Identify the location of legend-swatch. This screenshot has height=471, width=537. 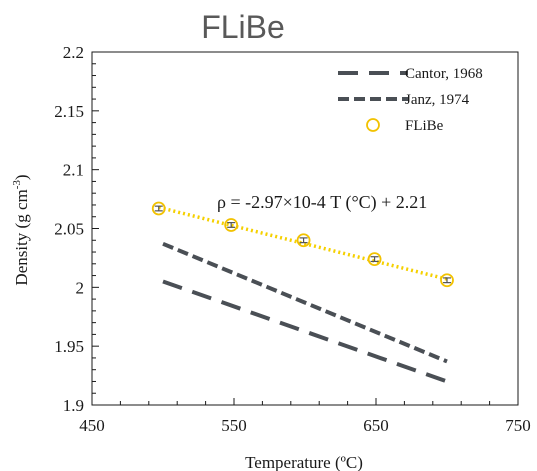
(373, 125).